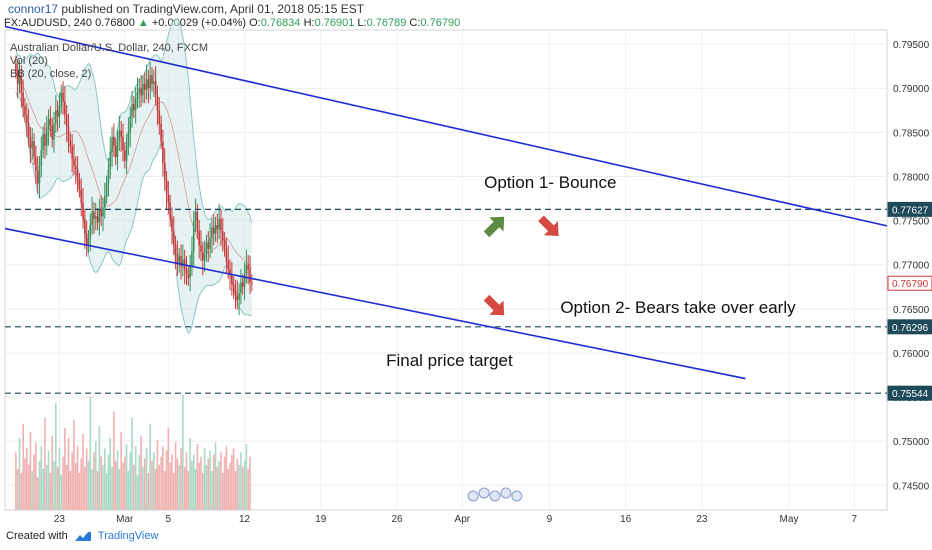 This screenshot has width=932, height=550. Describe the element at coordinates (386, 23) in the screenshot. I see `low-value: 0.76789` at that location.